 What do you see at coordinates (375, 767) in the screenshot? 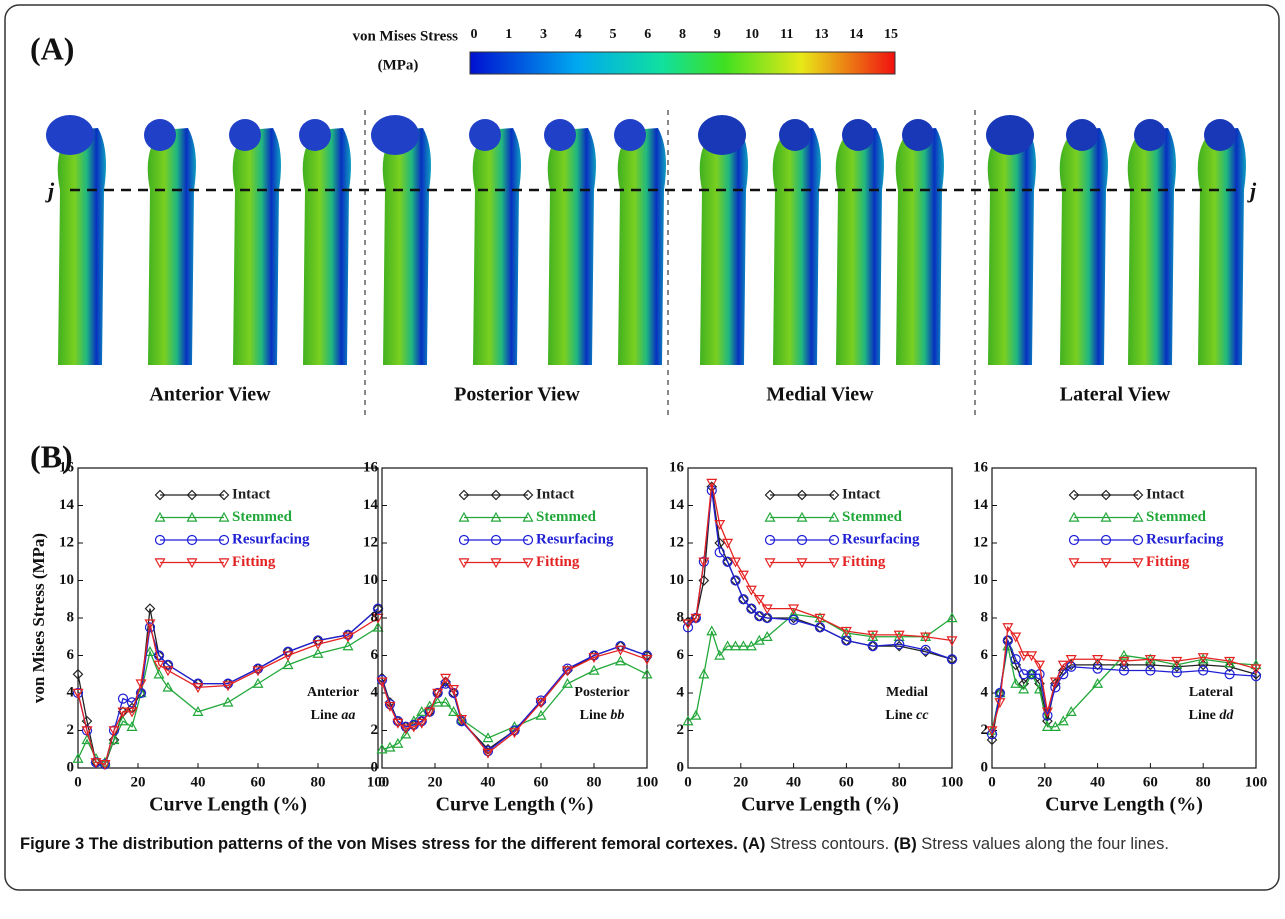
I see `y-tick-label: 0` at bounding box center [375, 767].